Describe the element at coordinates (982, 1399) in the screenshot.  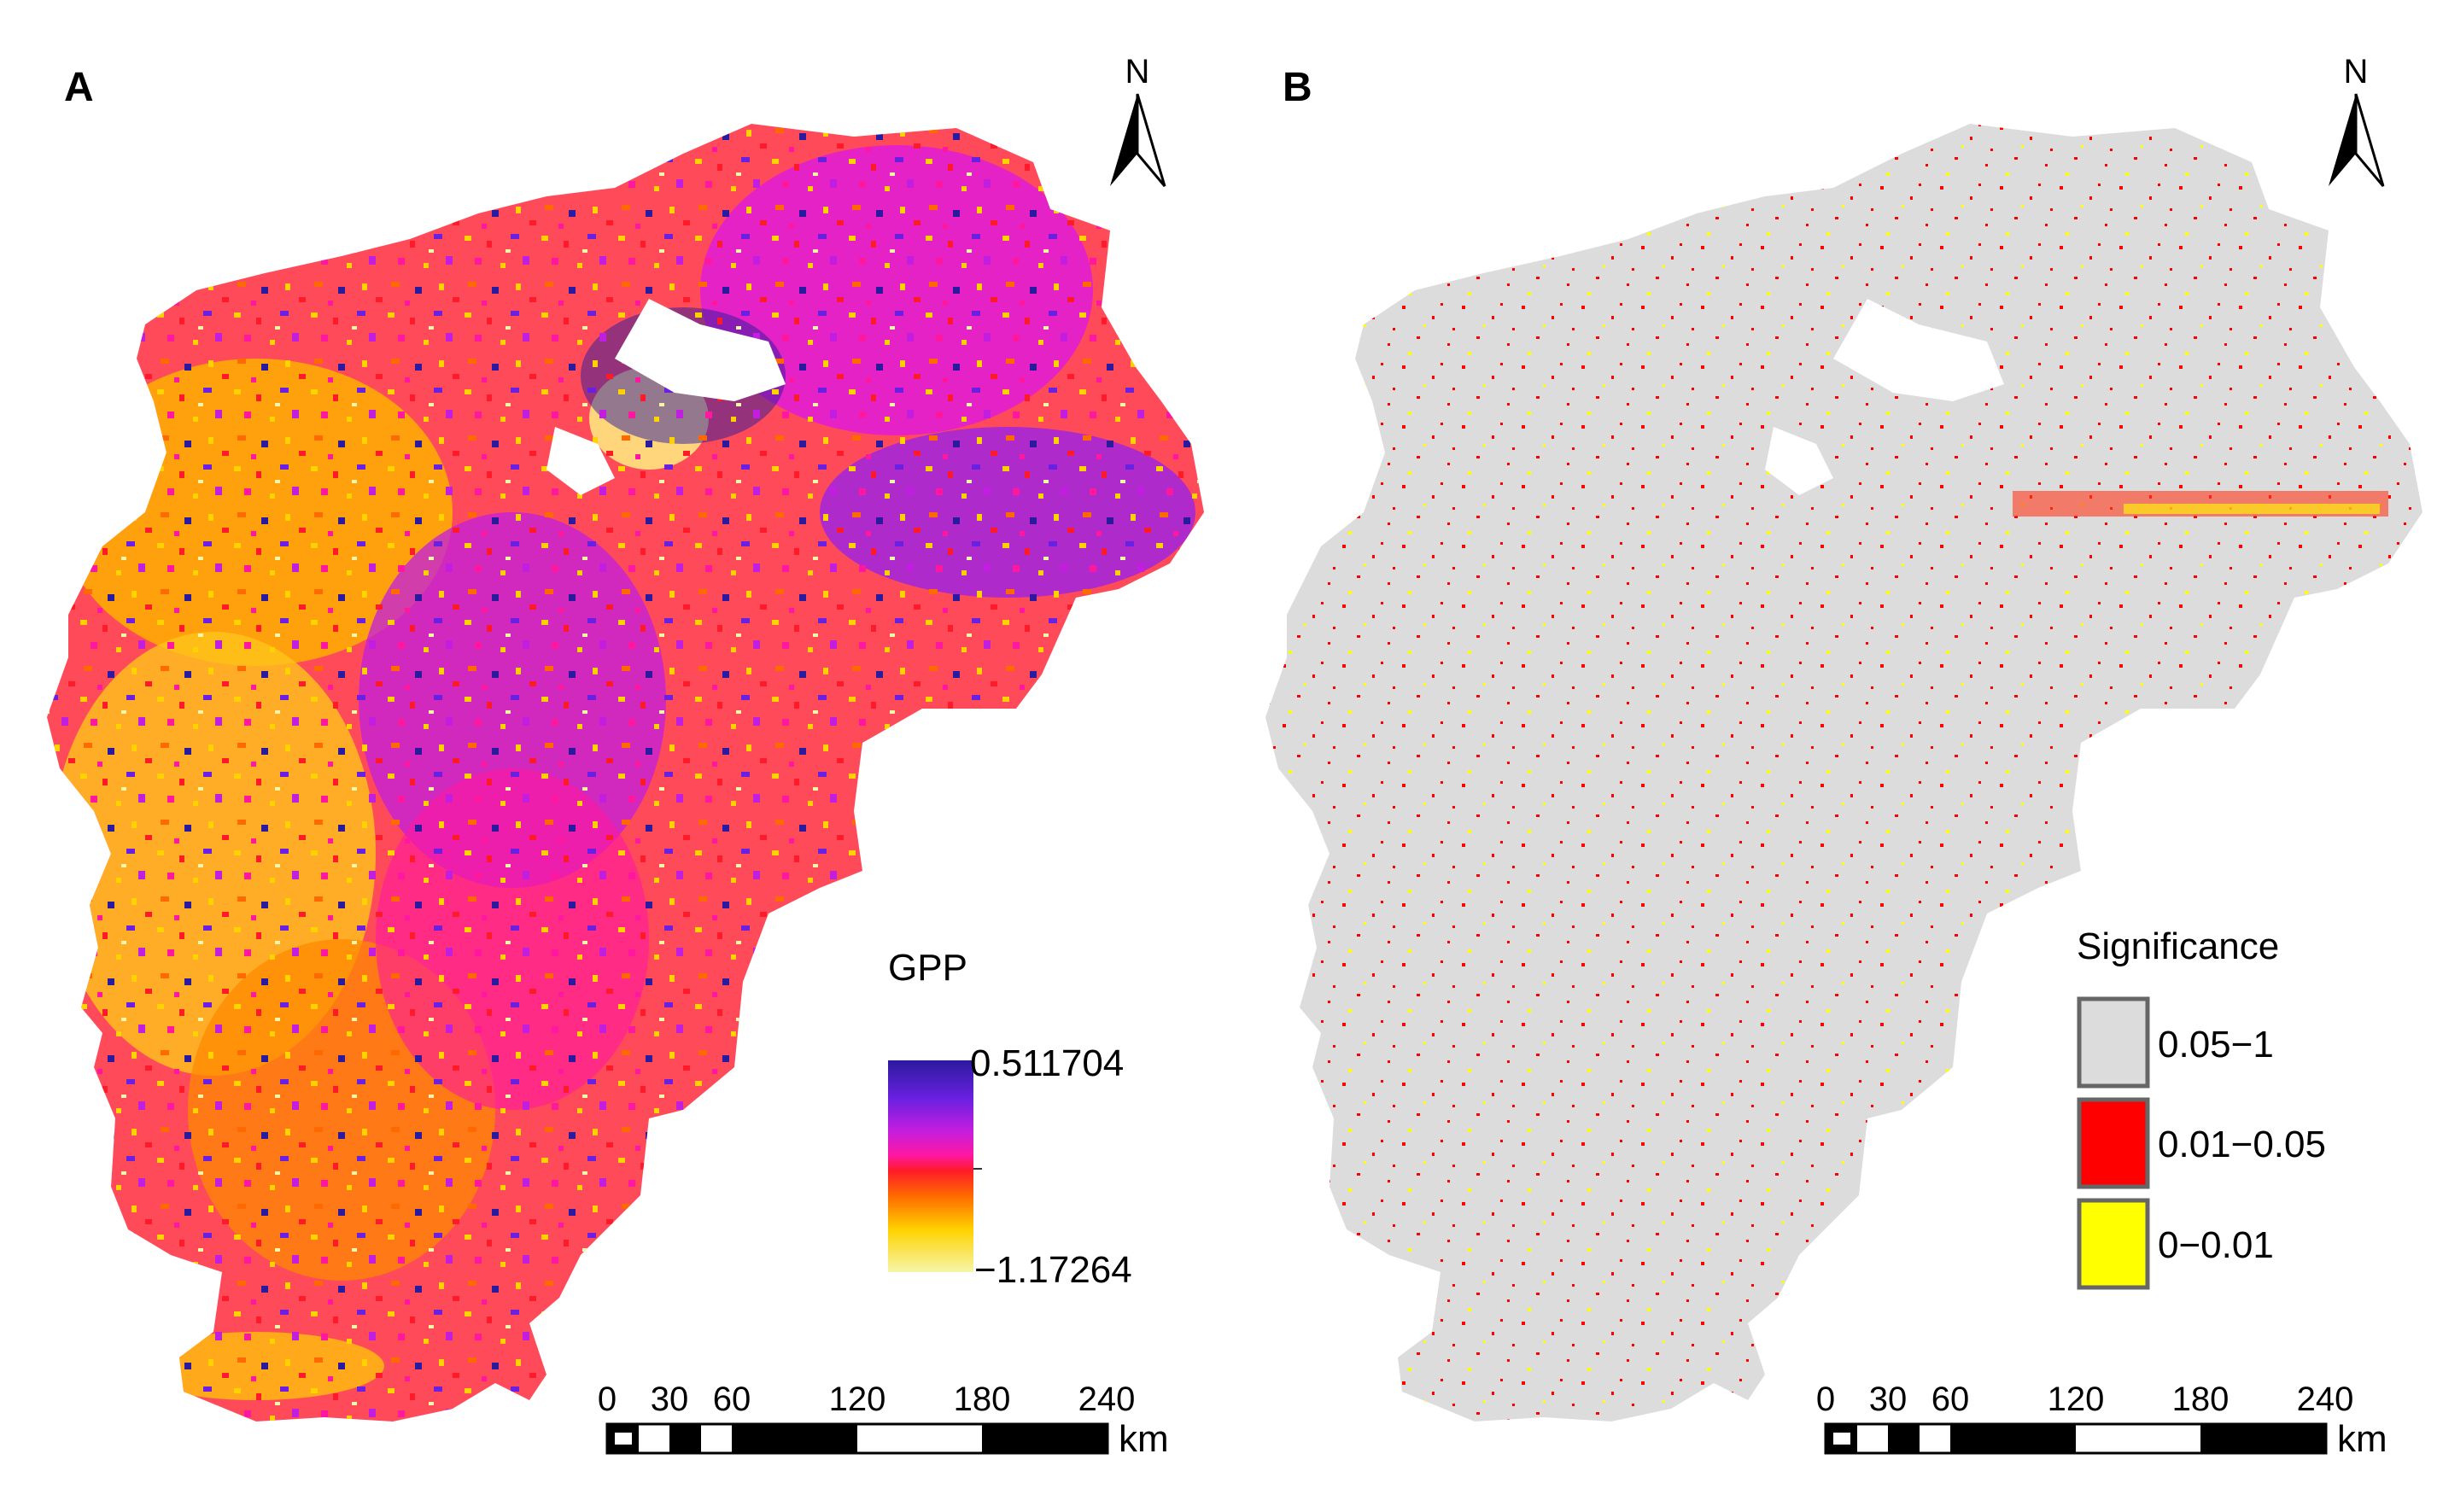
I see `scale-a-tick-180: 180` at that location.